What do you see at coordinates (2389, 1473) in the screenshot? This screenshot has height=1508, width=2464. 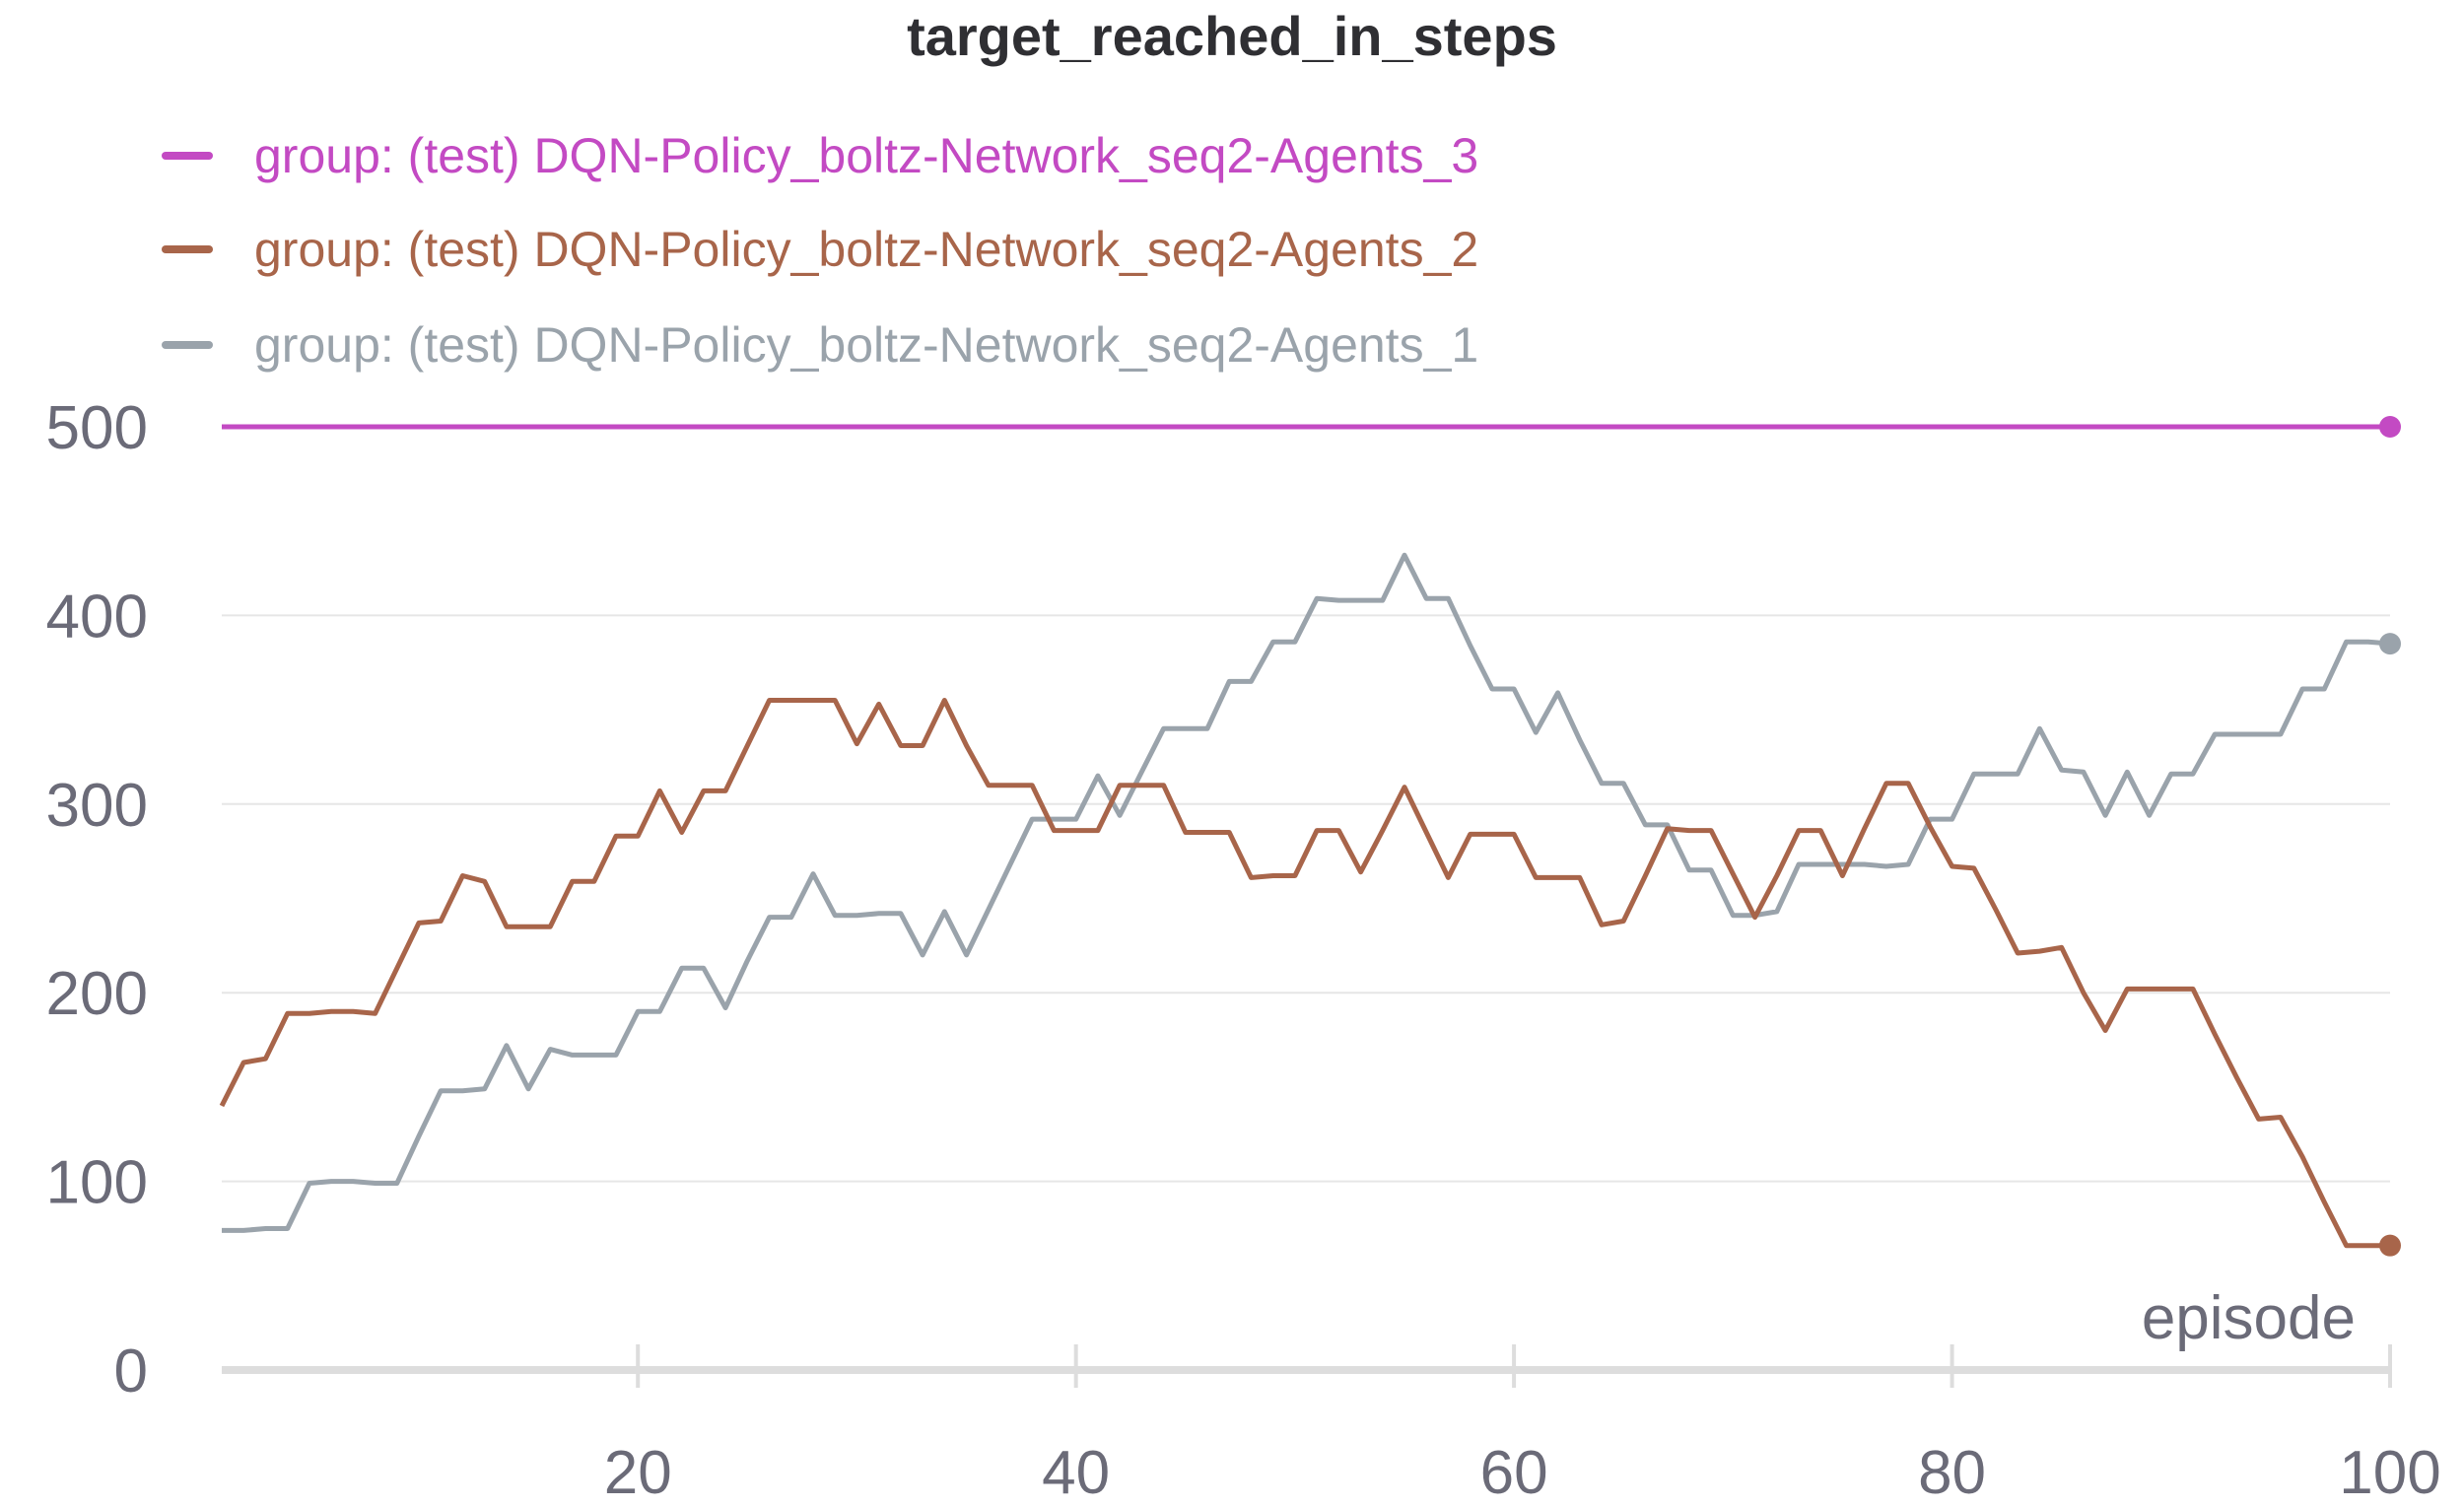 I see `x-tick-label: 100` at bounding box center [2389, 1473].